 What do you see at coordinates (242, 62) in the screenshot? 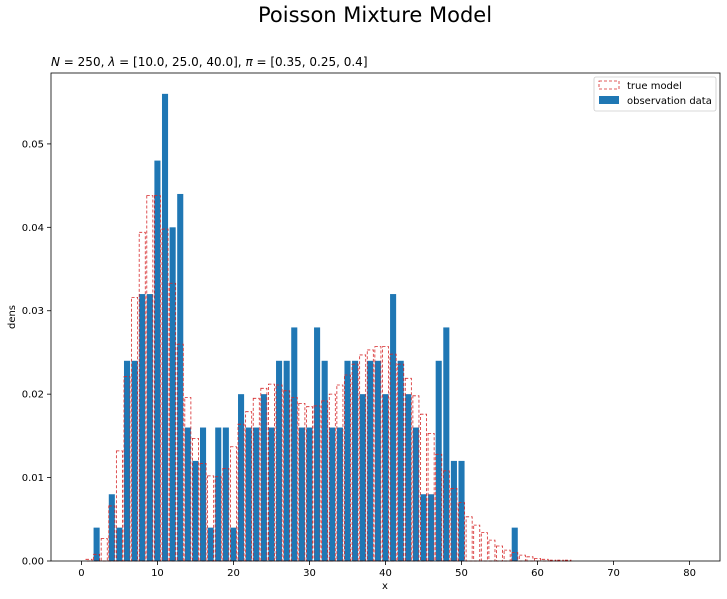
I see `subtitle-sep2: ,` at bounding box center [242, 62].